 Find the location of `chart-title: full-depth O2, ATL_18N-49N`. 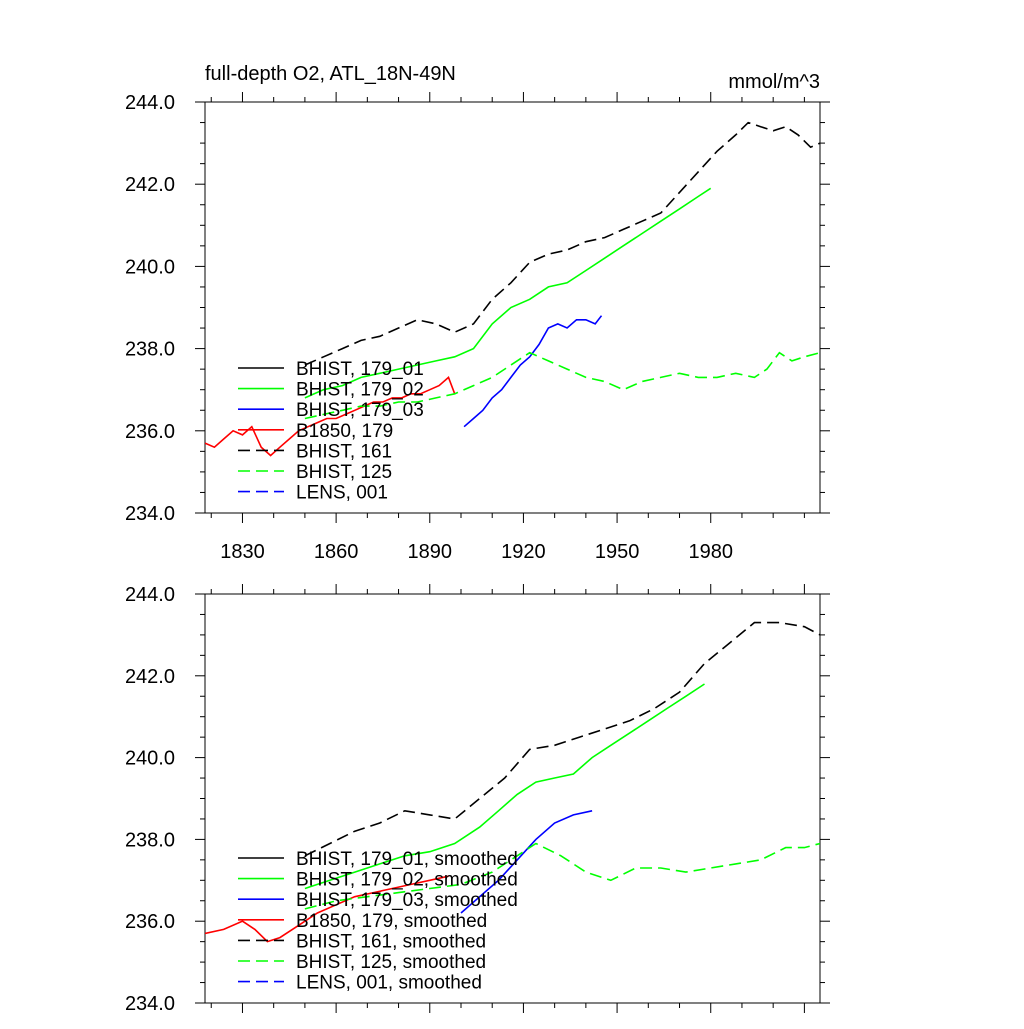

chart-title: full-depth O2, ATL_18N-49N is located at coordinates (330, 74).